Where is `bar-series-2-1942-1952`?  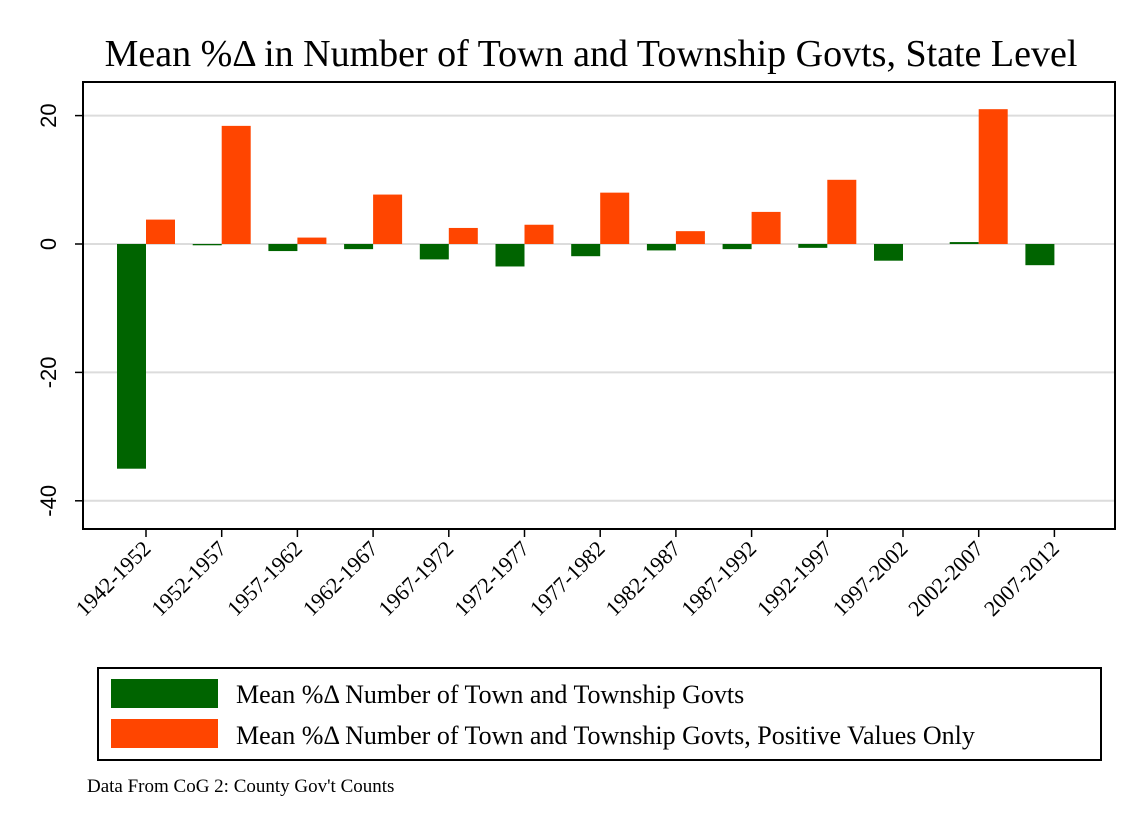 bar-series-2-1942-1952 is located at coordinates (160, 231).